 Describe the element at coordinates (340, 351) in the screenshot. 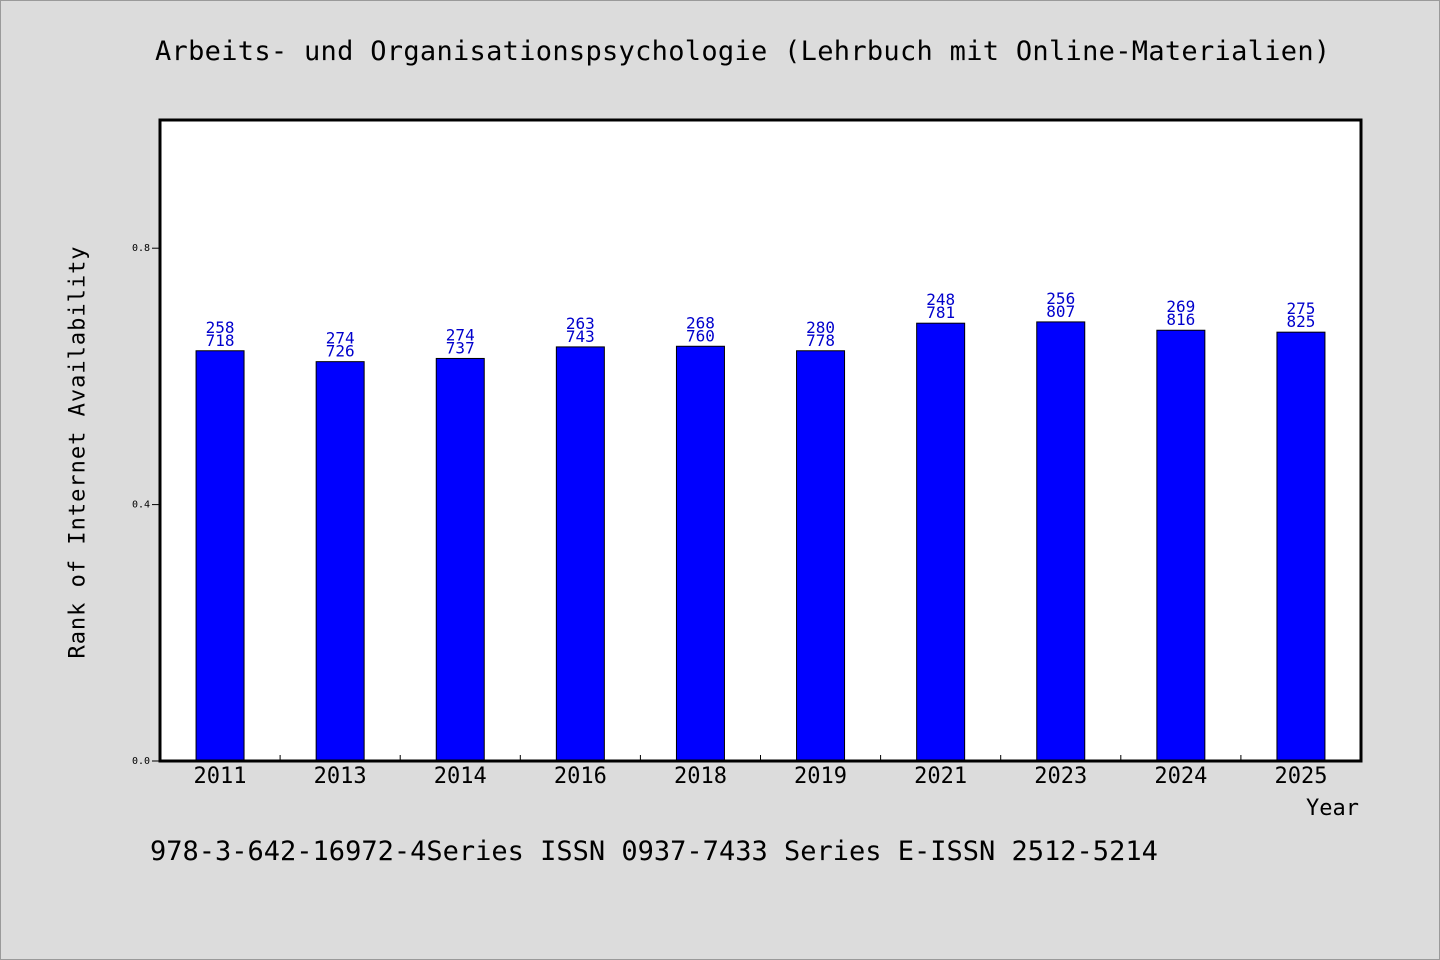

I see `bar-label-bottom-2013: 726` at that location.